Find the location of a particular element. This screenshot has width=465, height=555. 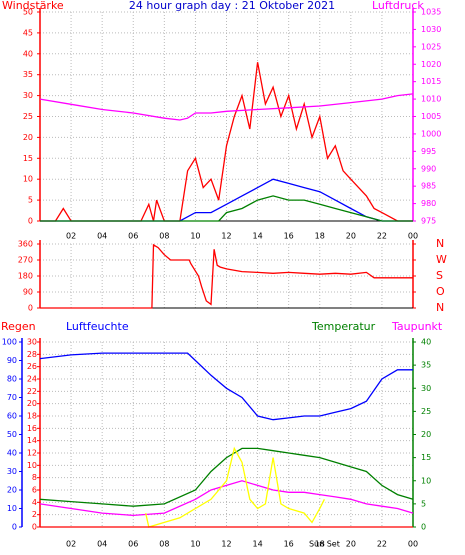

y-tick-label: S is located at coordinates (439, 275).